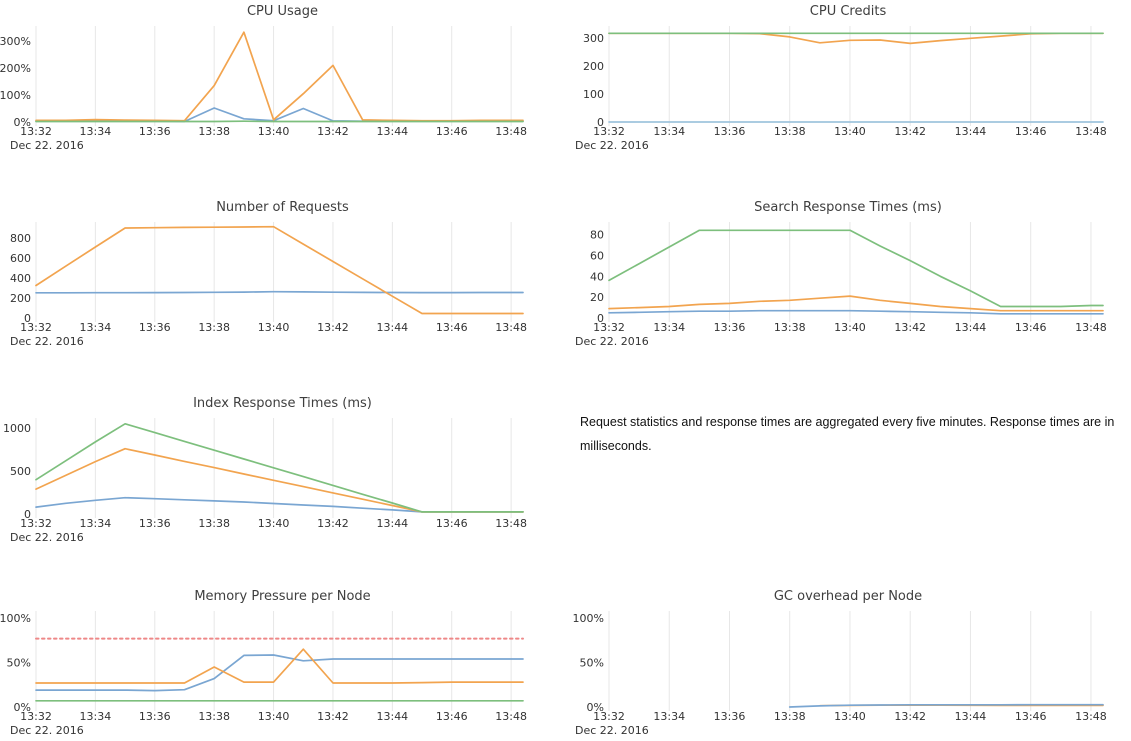 This screenshot has width=1131, height=741. Describe the element at coordinates (848, 207) in the screenshot. I see `chart-title: Search Response Times (ms)` at that location.